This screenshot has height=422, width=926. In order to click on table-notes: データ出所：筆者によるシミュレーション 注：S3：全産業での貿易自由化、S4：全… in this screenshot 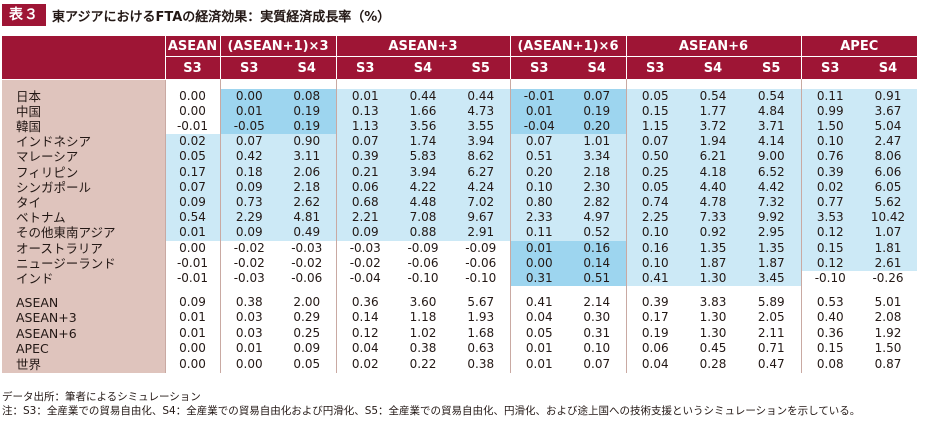, I will do `click(431, 404)`.